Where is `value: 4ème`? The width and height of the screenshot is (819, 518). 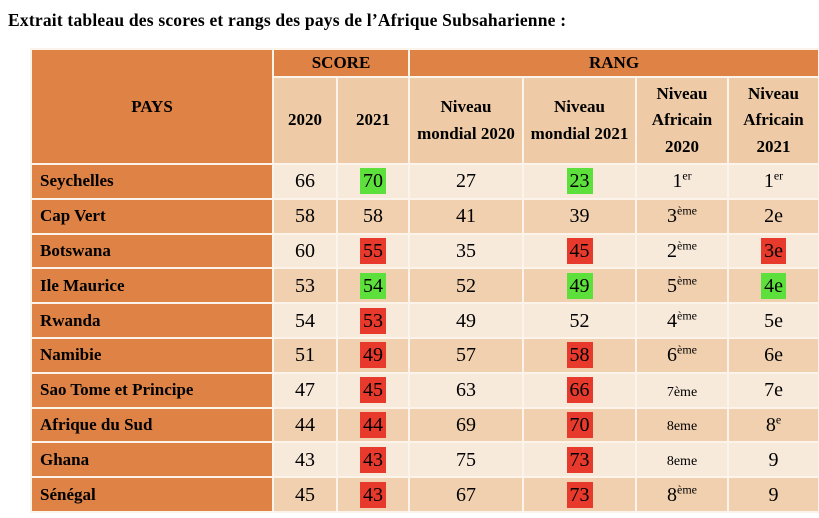
value: 4ème is located at coordinates (682, 319).